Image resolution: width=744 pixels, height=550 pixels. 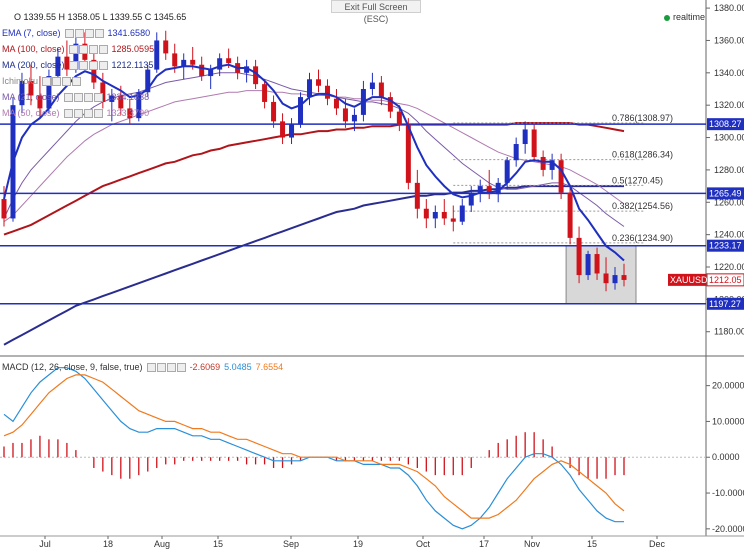 I want to click on price-tag-label: 1212.05, so click(x=725, y=280).